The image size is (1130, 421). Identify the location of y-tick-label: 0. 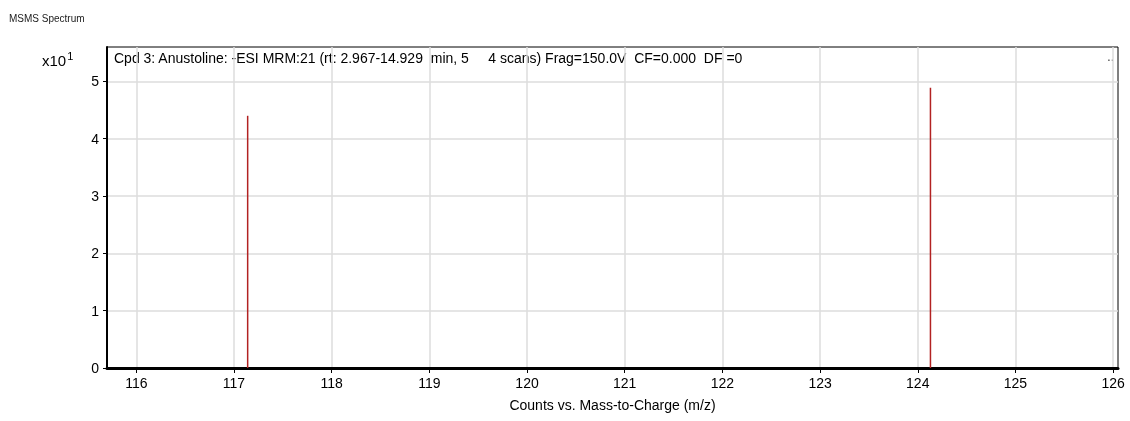
(95, 368).